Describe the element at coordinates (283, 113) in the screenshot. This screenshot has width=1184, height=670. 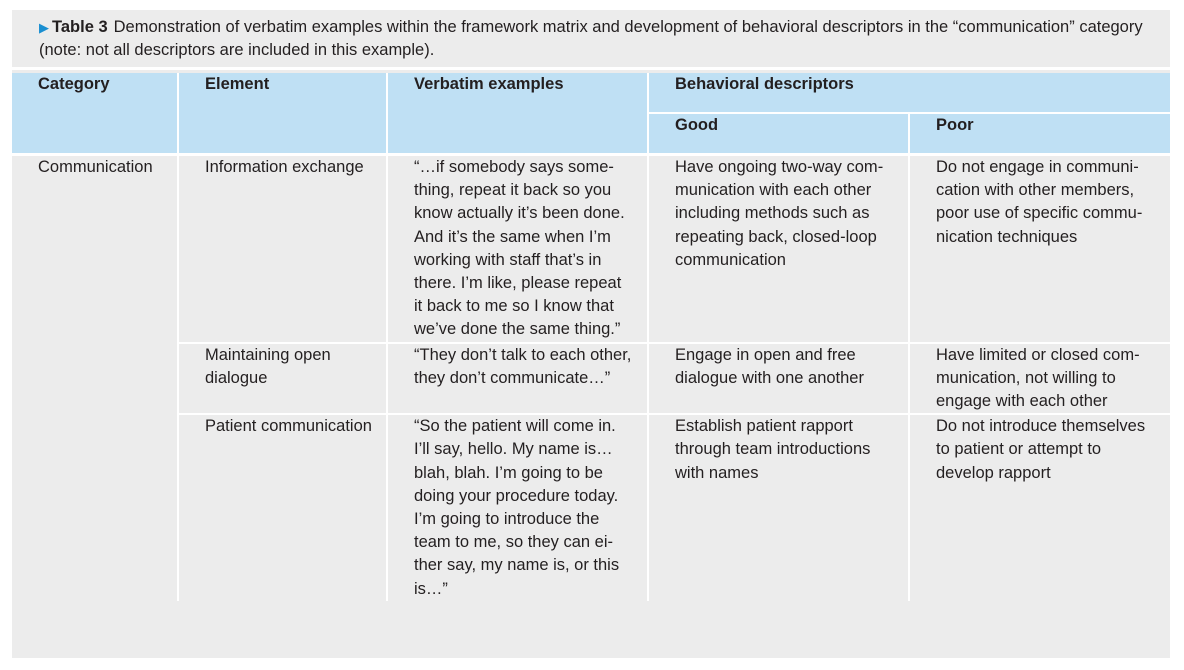
I see `header-element: Element` at that location.